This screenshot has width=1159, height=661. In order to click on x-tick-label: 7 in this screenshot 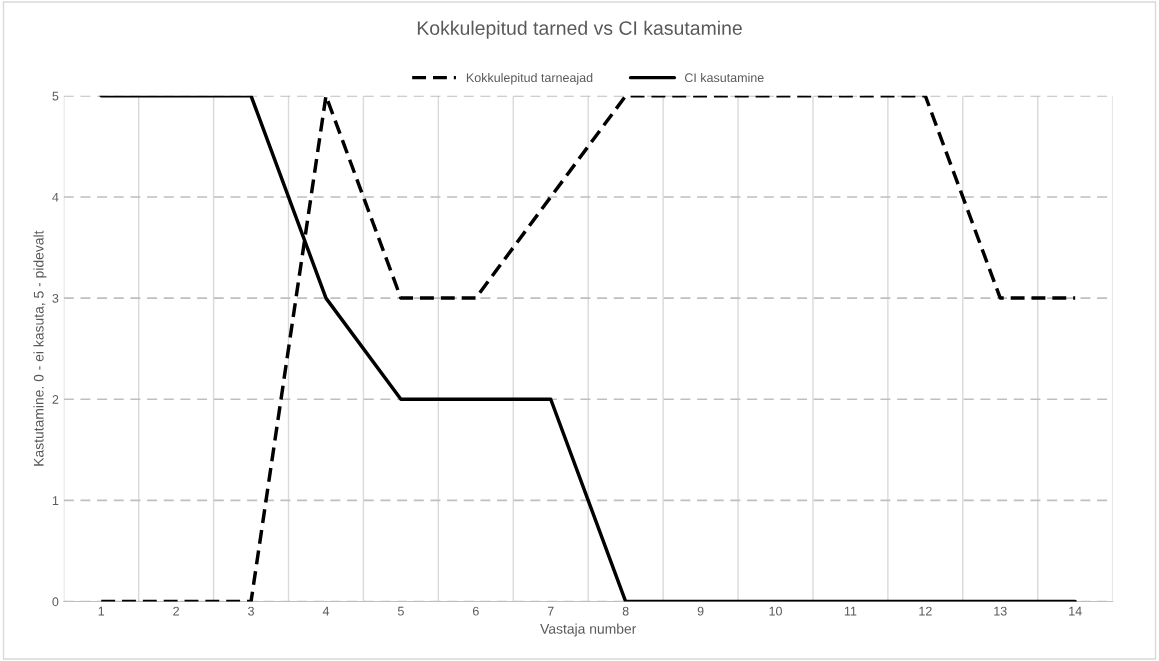, I will do `click(550, 611)`.